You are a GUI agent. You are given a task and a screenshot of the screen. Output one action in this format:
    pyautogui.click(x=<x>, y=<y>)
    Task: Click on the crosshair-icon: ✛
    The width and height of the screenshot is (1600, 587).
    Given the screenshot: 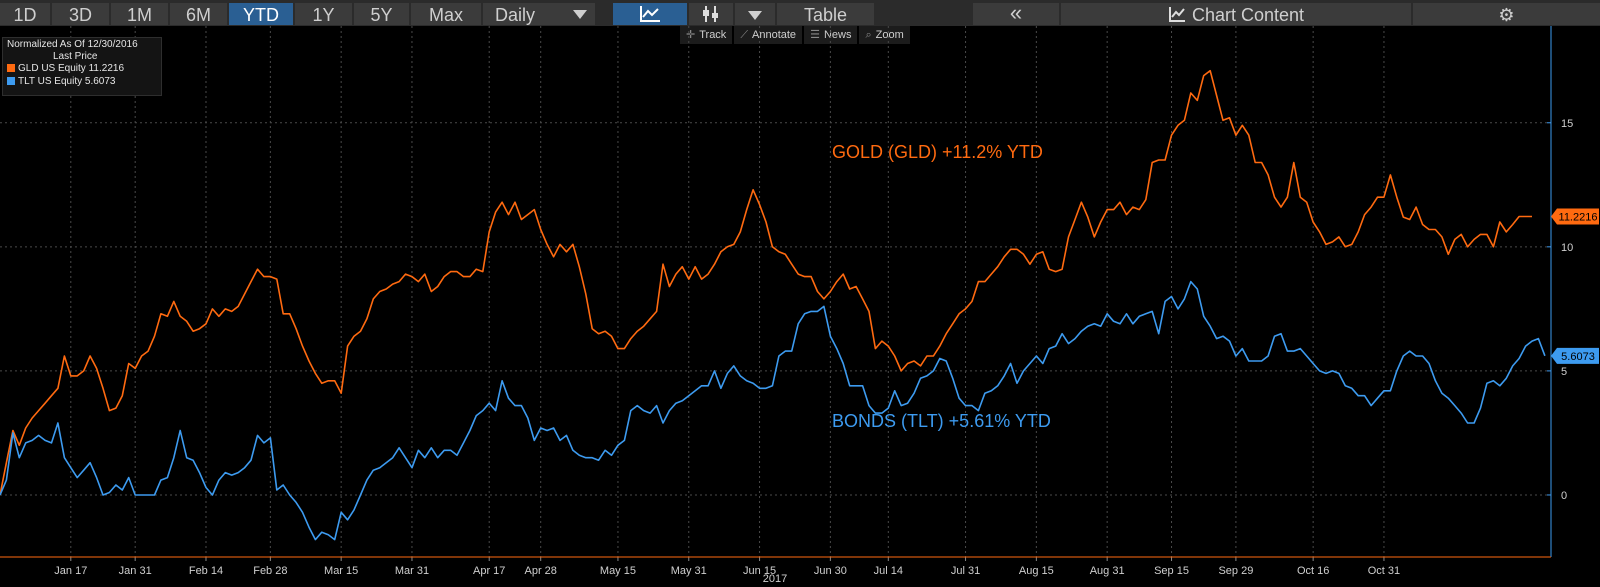 What is the action you would take?
    pyautogui.click(x=691, y=35)
    